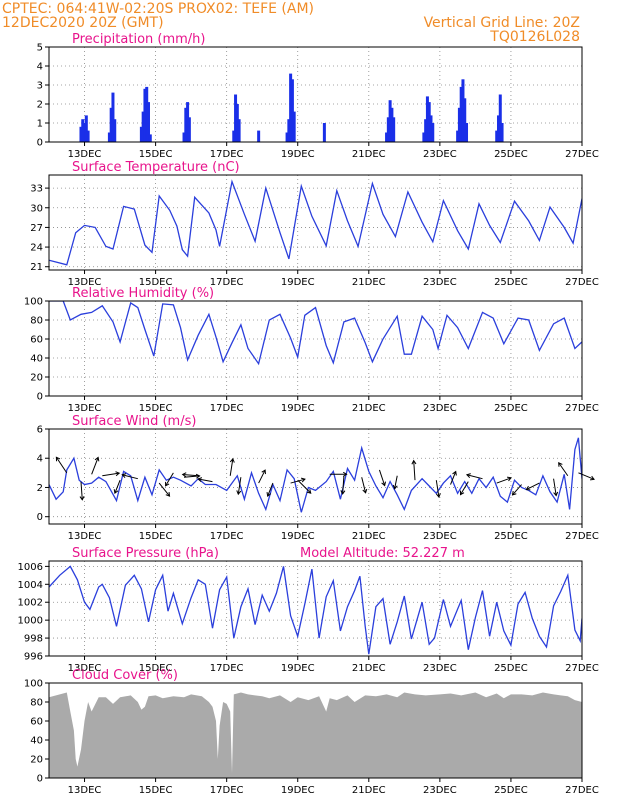 The image size is (618, 800). Describe the element at coordinates (511, 408) in the screenshot. I see `rh-xtick-label: 25DEC` at that location.